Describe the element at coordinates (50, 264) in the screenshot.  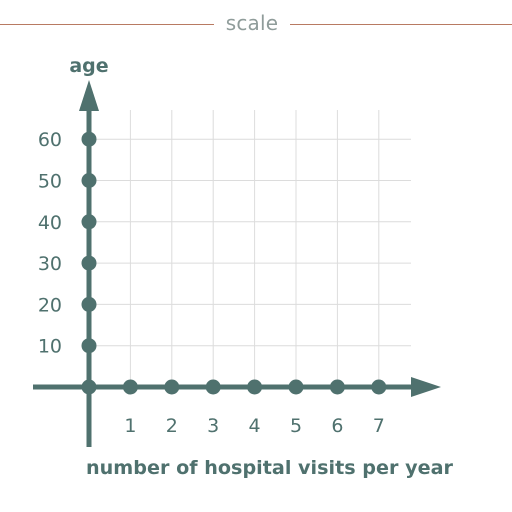
I see `y-tick-label-30: 30` at that location.